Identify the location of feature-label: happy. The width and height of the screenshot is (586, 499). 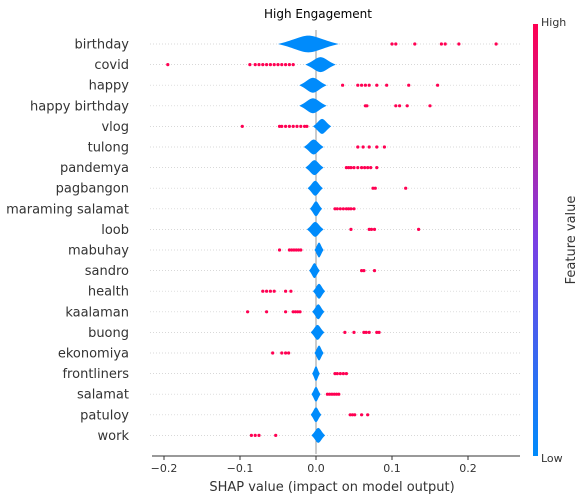
(109, 86).